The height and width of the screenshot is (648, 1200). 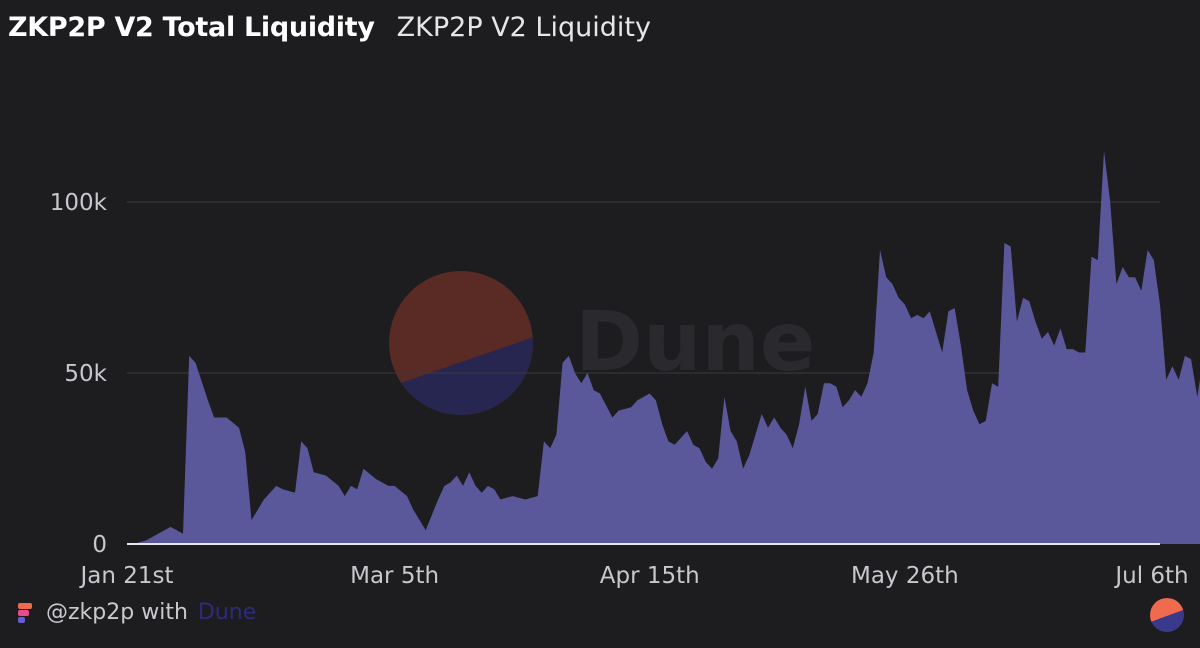 I want to click on x-tick-label: May 26th, so click(x=905, y=576).